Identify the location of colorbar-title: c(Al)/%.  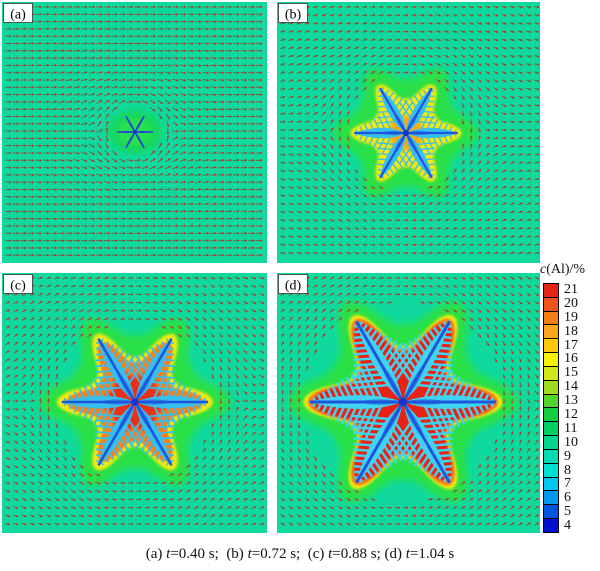
(570, 270).